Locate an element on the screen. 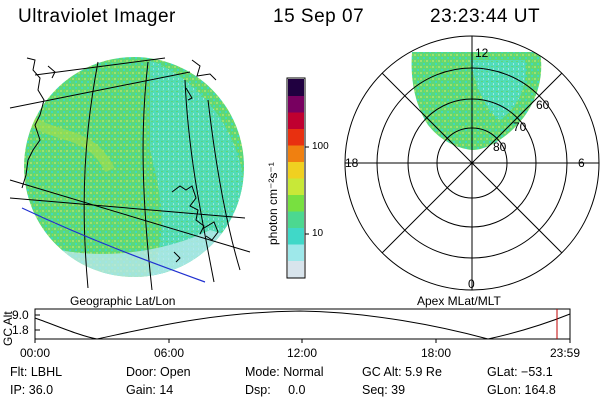 The height and width of the screenshot is (400, 600). info-seq: Seq: 39 is located at coordinates (384, 390).